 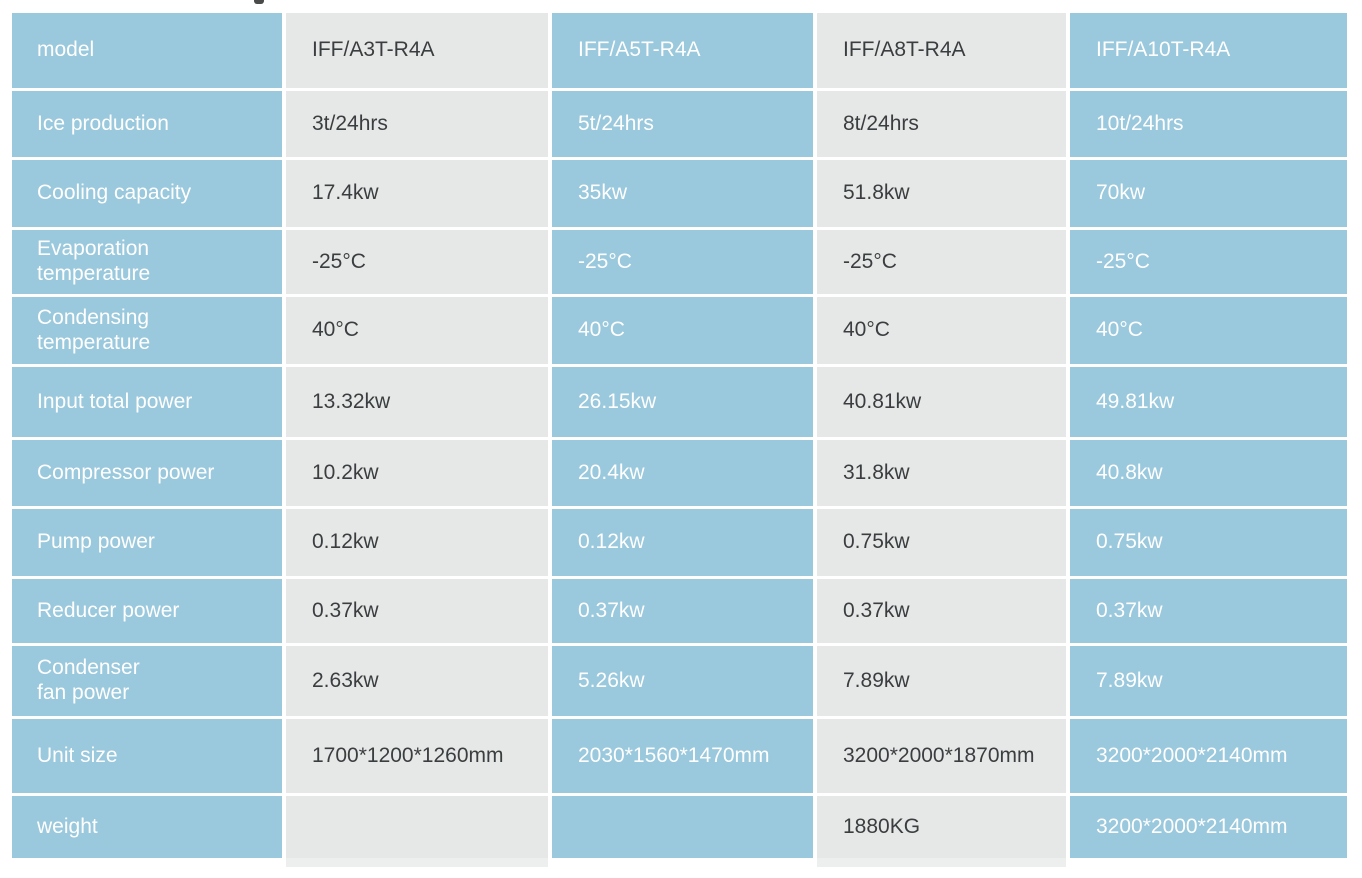 What do you see at coordinates (147, 50) in the screenshot?
I see `spec-row-label: model` at bounding box center [147, 50].